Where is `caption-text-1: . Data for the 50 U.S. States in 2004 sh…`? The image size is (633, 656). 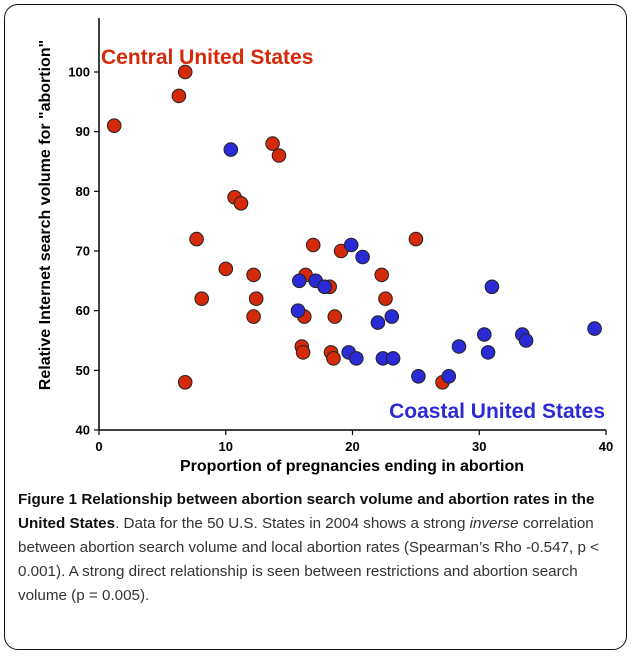 caption-text-1: . Data for the 50 U.S. States in 2004 sh… is located at coordinates (292, 523).